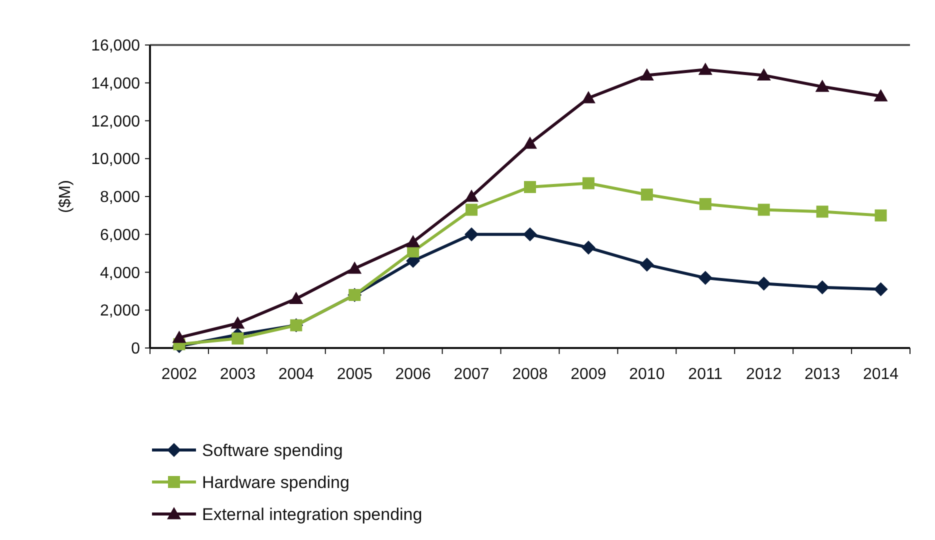 This screenshot has height=540, width=935. Describe the element at coordinates (120, 197) in the screenshot. I see `y-tick-label: 8,000` at that location.